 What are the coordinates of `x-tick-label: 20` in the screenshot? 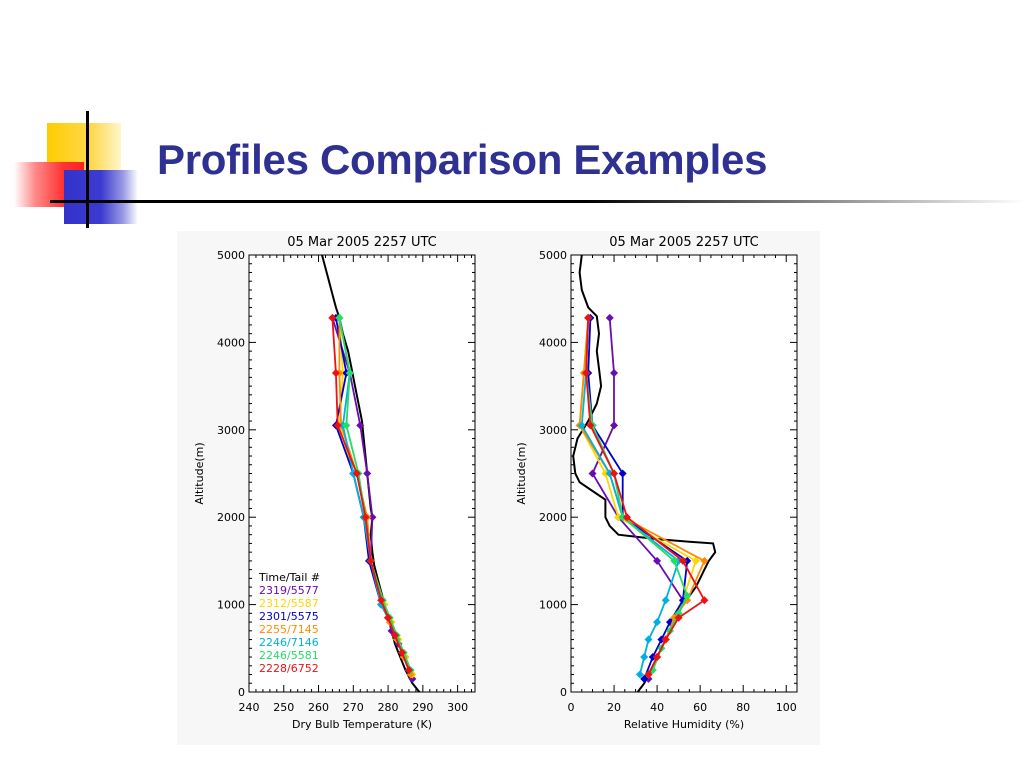 It's located at (614, 707).